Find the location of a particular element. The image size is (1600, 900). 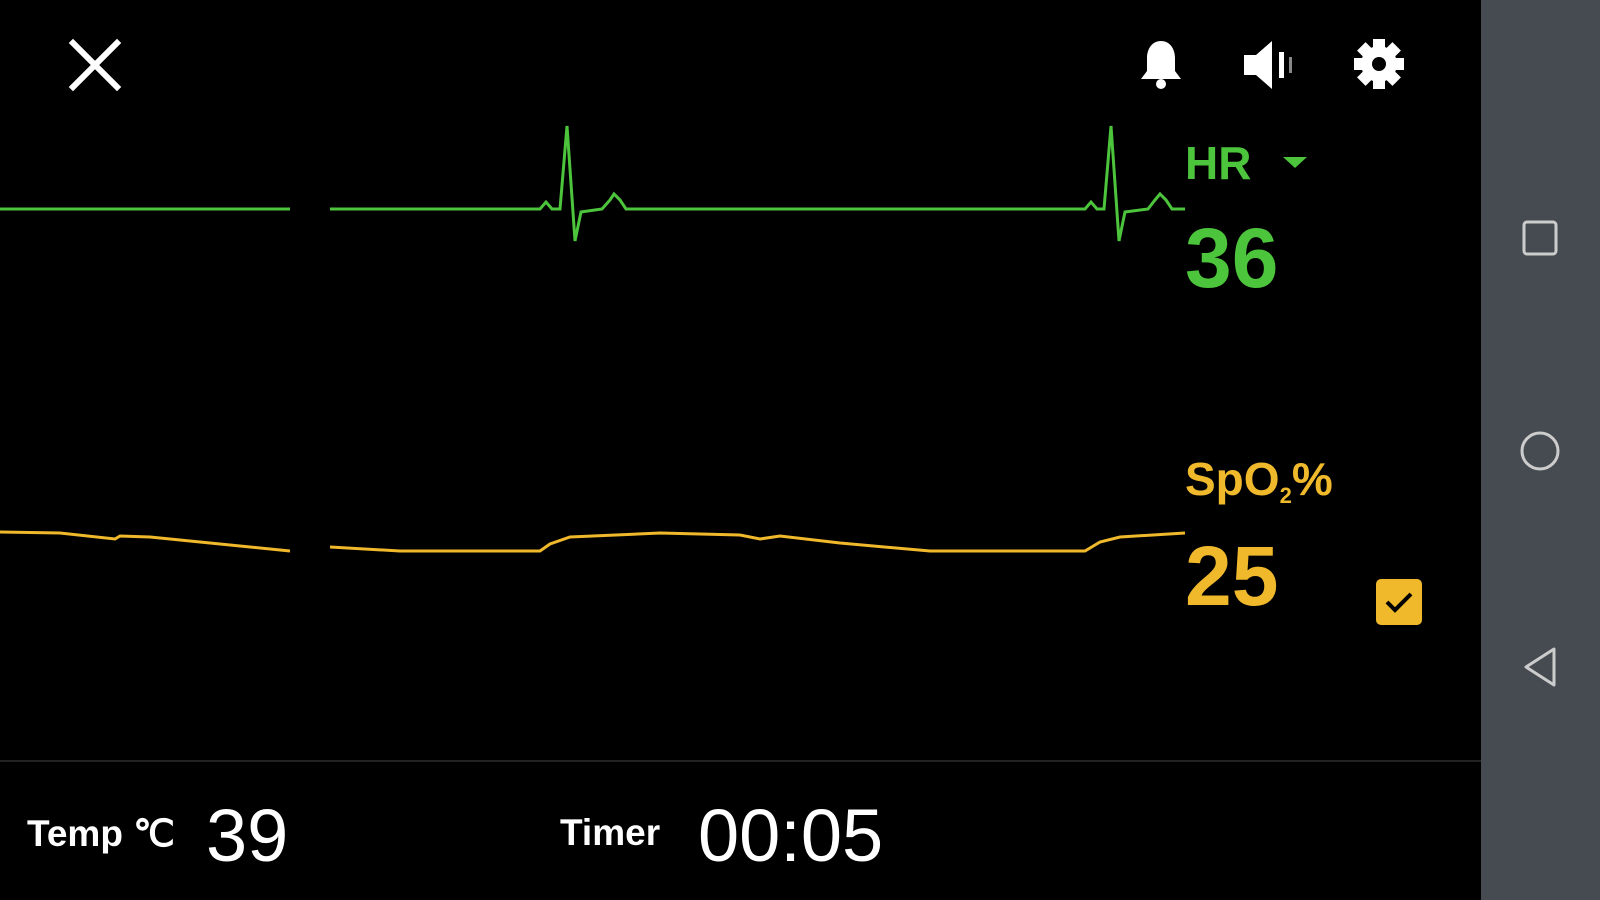

recents-button is located at coordinates (1540, 238).